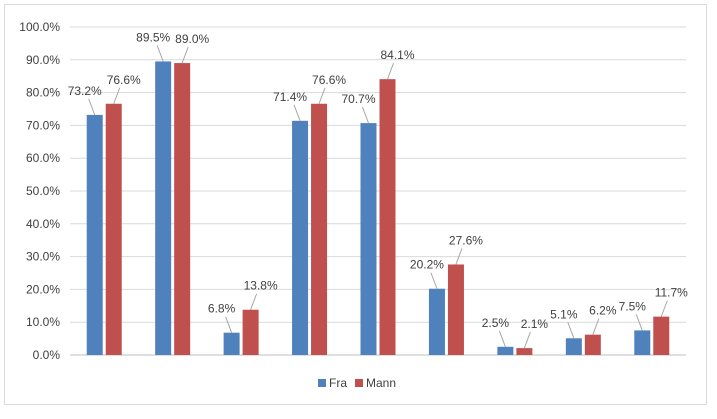 Image resolution: width=717 pixels, height=419 pixels. Describe the element at coordinates (43, 191) in the screenshot. I see `y-tick-label: 50.0%` at that location.